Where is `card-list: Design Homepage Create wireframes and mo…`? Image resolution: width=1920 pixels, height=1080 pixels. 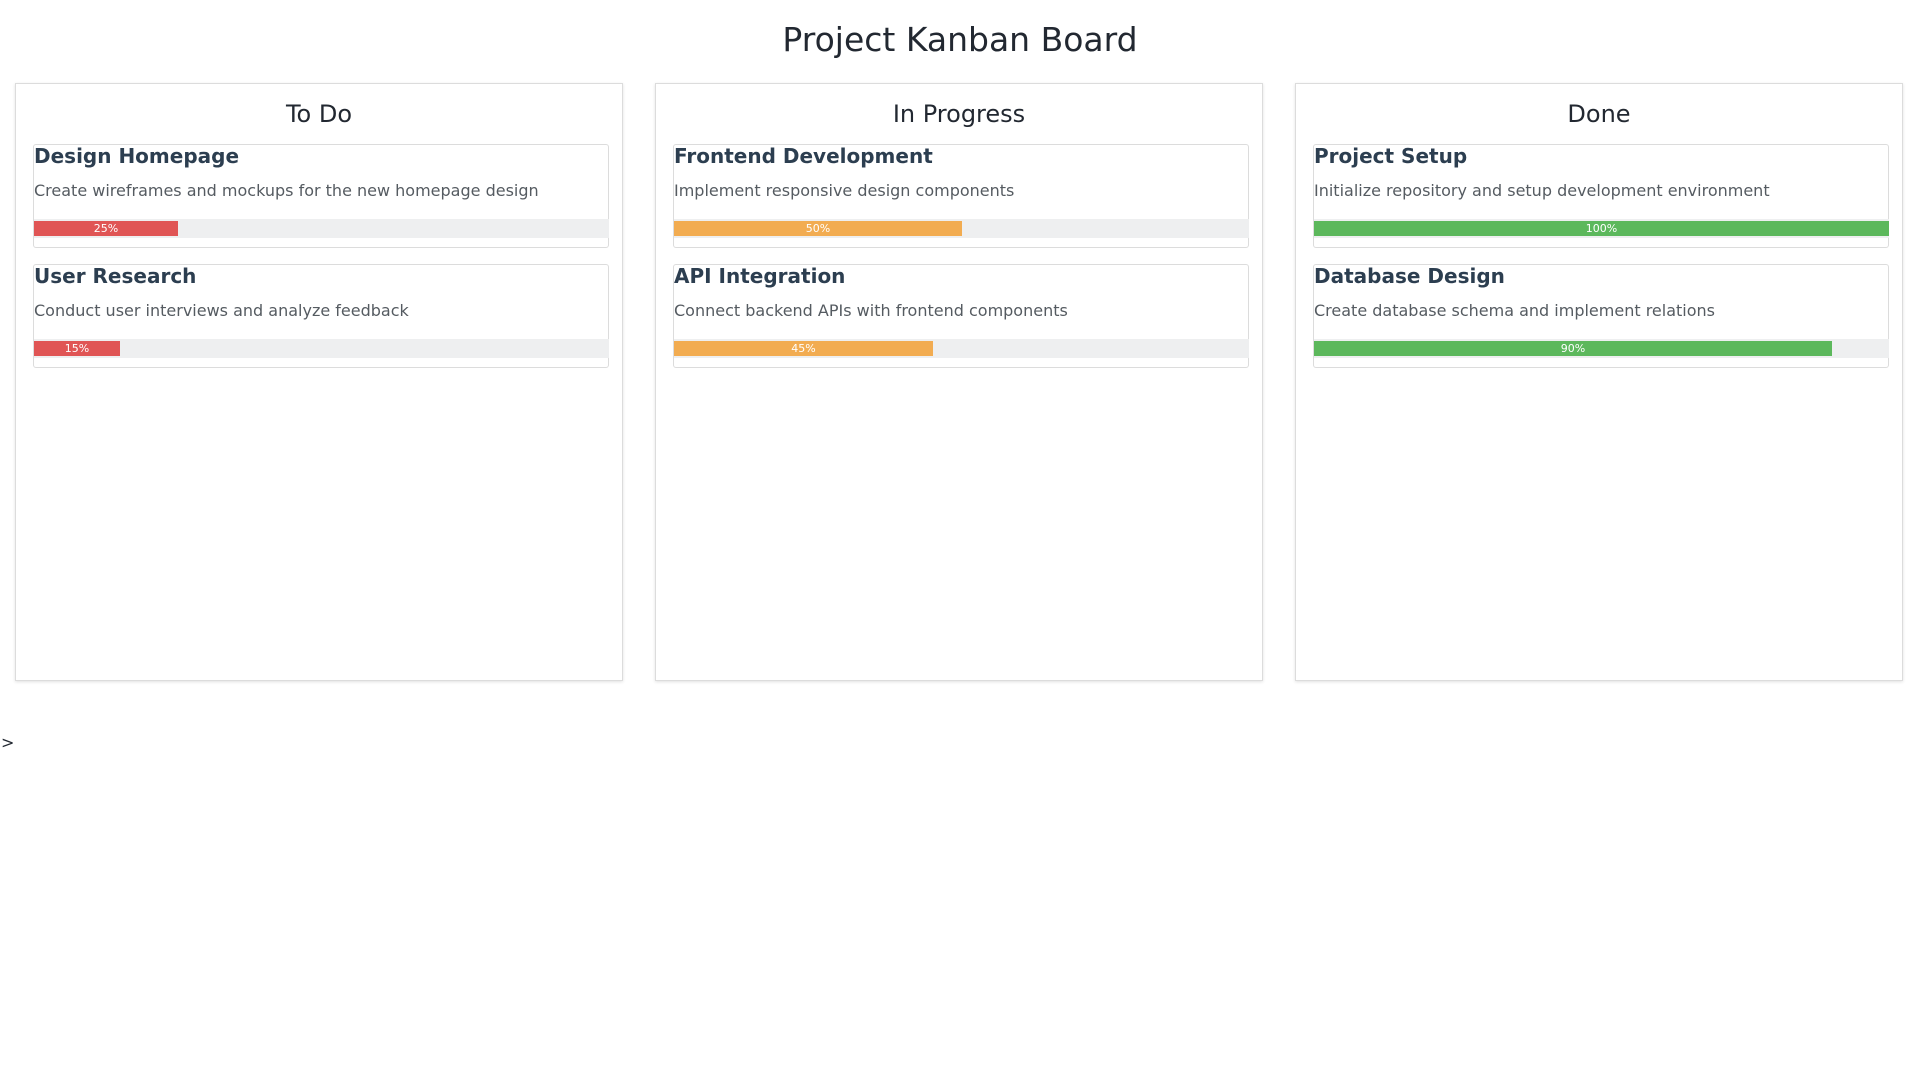 card-list: Design Homepage Create wireframes and mo… is located at coordinates (321, 264).